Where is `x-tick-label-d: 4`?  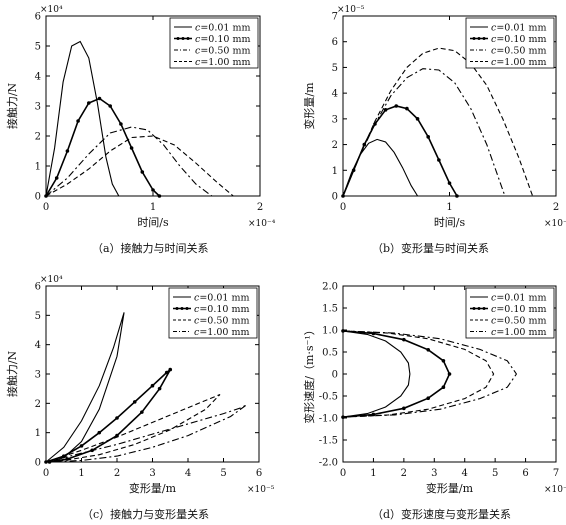 x-tick-label-d: 4 is located at coordinates (465, 473).